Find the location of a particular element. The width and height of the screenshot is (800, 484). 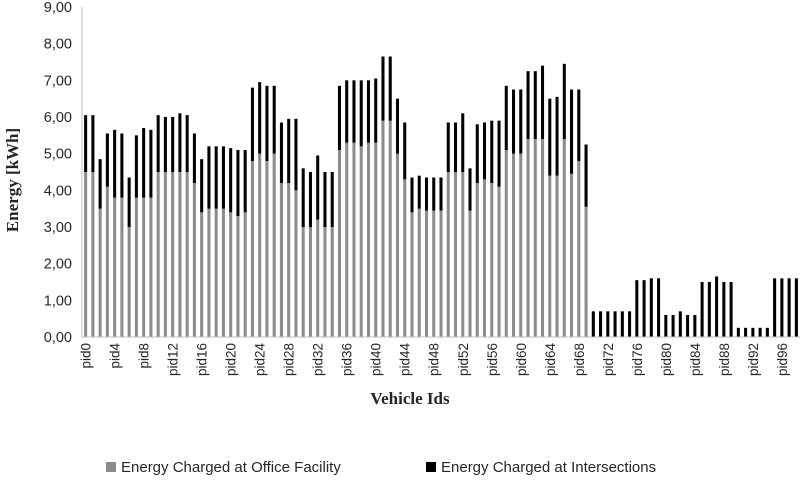

x-tick-label: pid20 is located at coordinates (231, 359).